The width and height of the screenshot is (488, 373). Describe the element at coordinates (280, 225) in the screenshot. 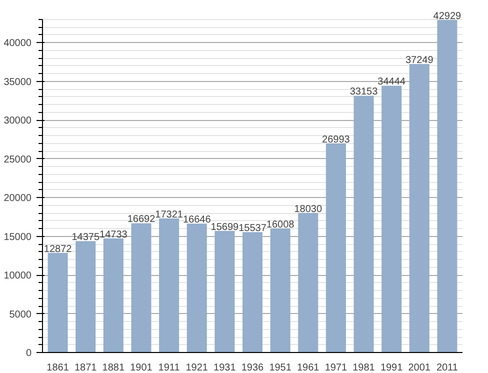

I see `data-label: 16008` at that location.